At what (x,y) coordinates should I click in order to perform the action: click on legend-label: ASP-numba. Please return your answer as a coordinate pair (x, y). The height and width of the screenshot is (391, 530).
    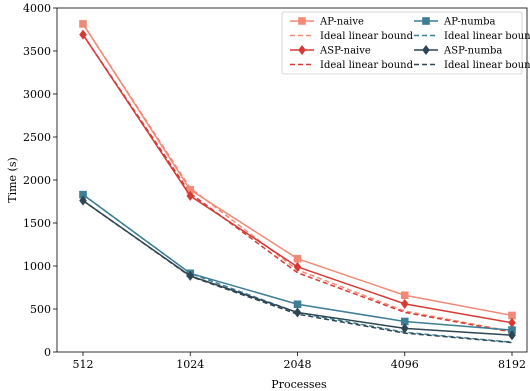
    Looking at the image, I should click on (472, 51).